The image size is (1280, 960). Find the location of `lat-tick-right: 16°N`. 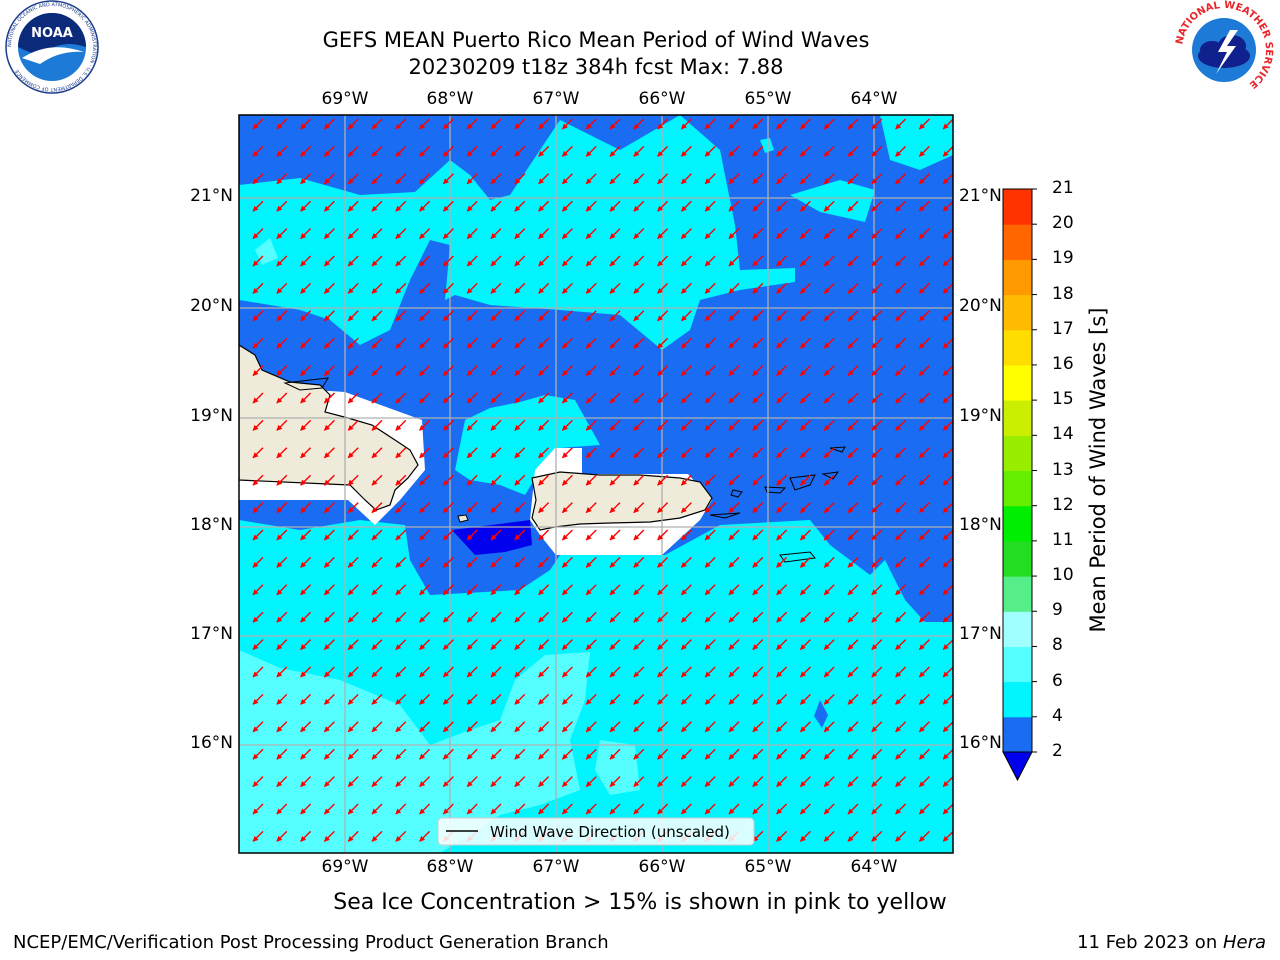

lat-tick-right: 16°N is located at coordinates (980, 743).